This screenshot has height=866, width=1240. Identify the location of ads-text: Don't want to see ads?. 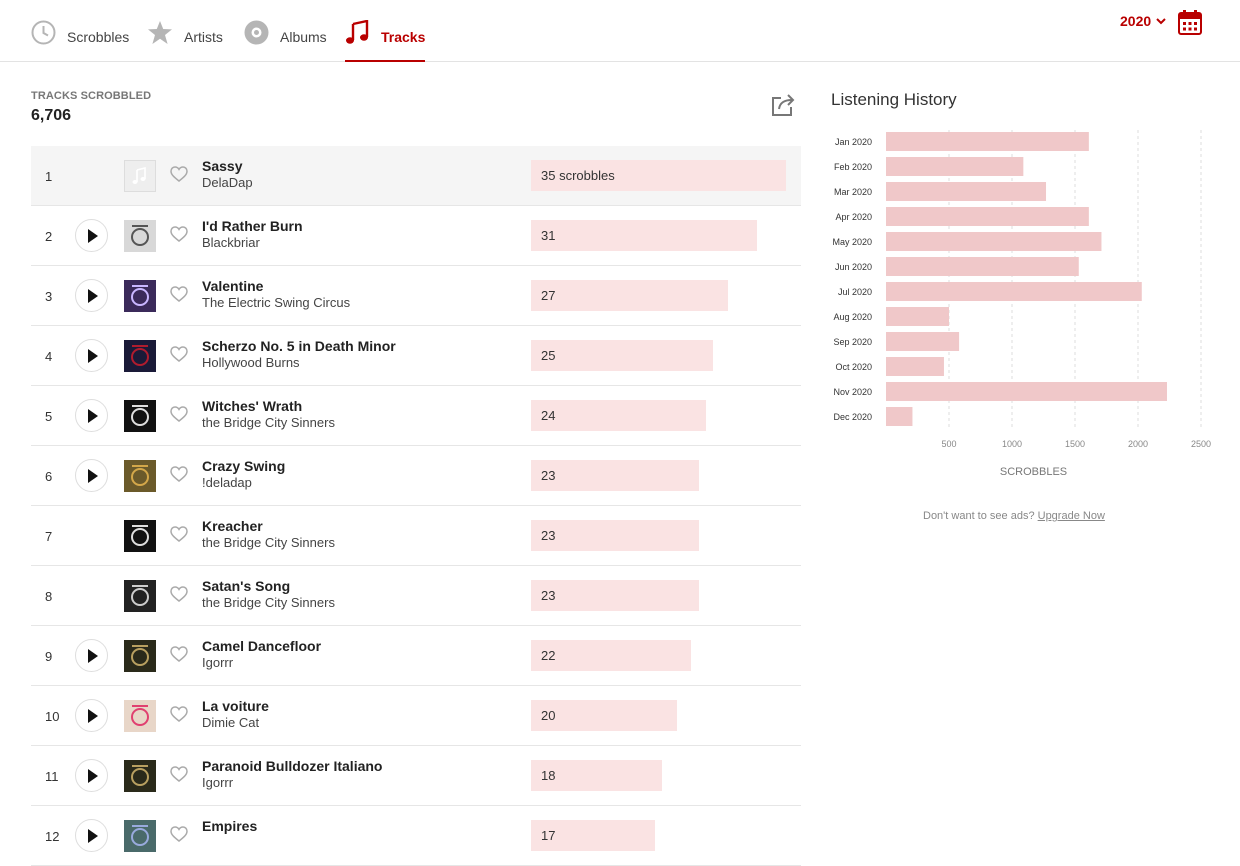
(979, 516).